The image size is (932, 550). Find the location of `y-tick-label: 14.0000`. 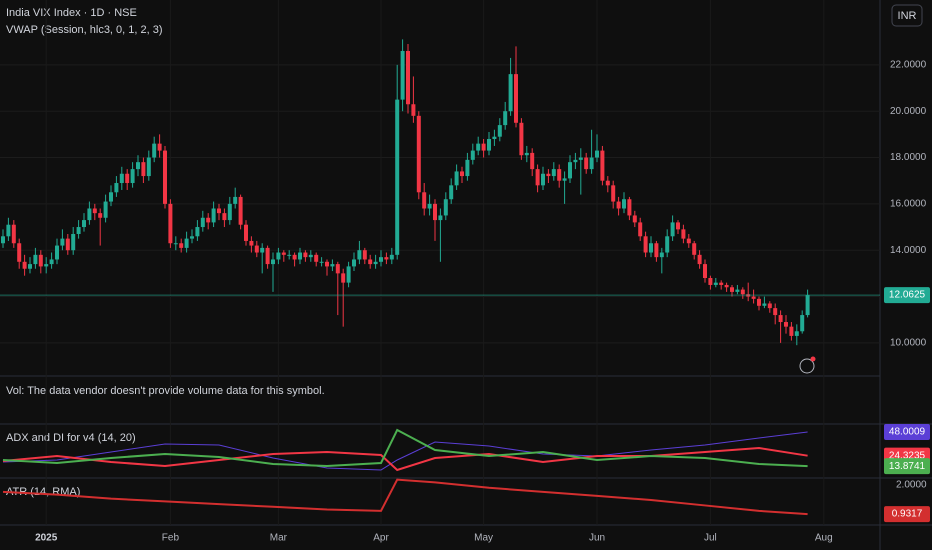

y-tick-label: 14.0000 is located at coordinates (908, 250).